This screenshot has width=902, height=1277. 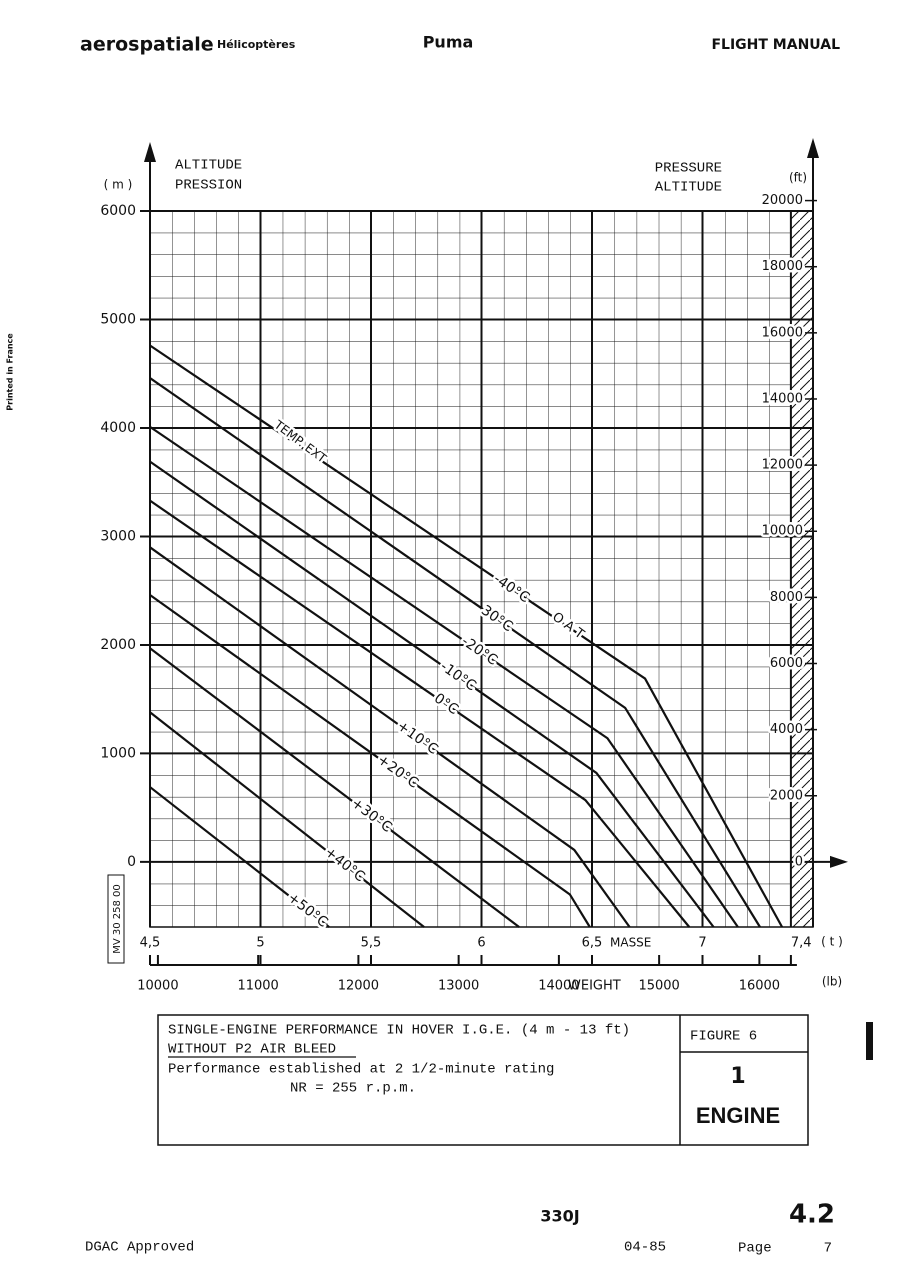 I want to click on y2-tick-label: 14000, so click(x=782, y=398).